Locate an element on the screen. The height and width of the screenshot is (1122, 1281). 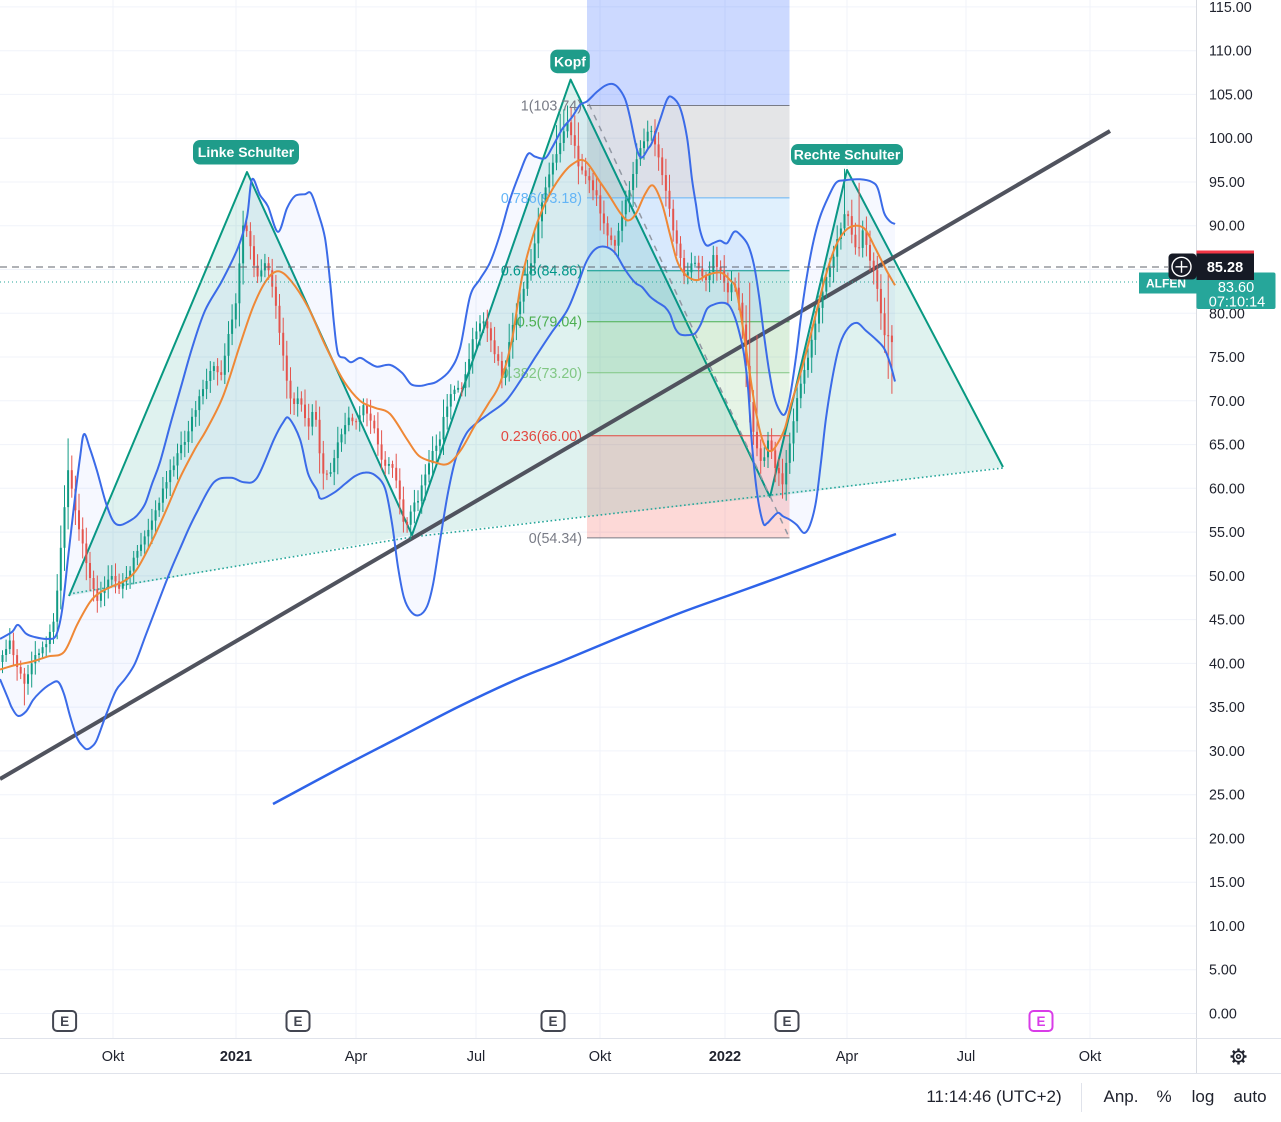
svg-text: 0.5(79.04) is located at coordinates (549, 323).